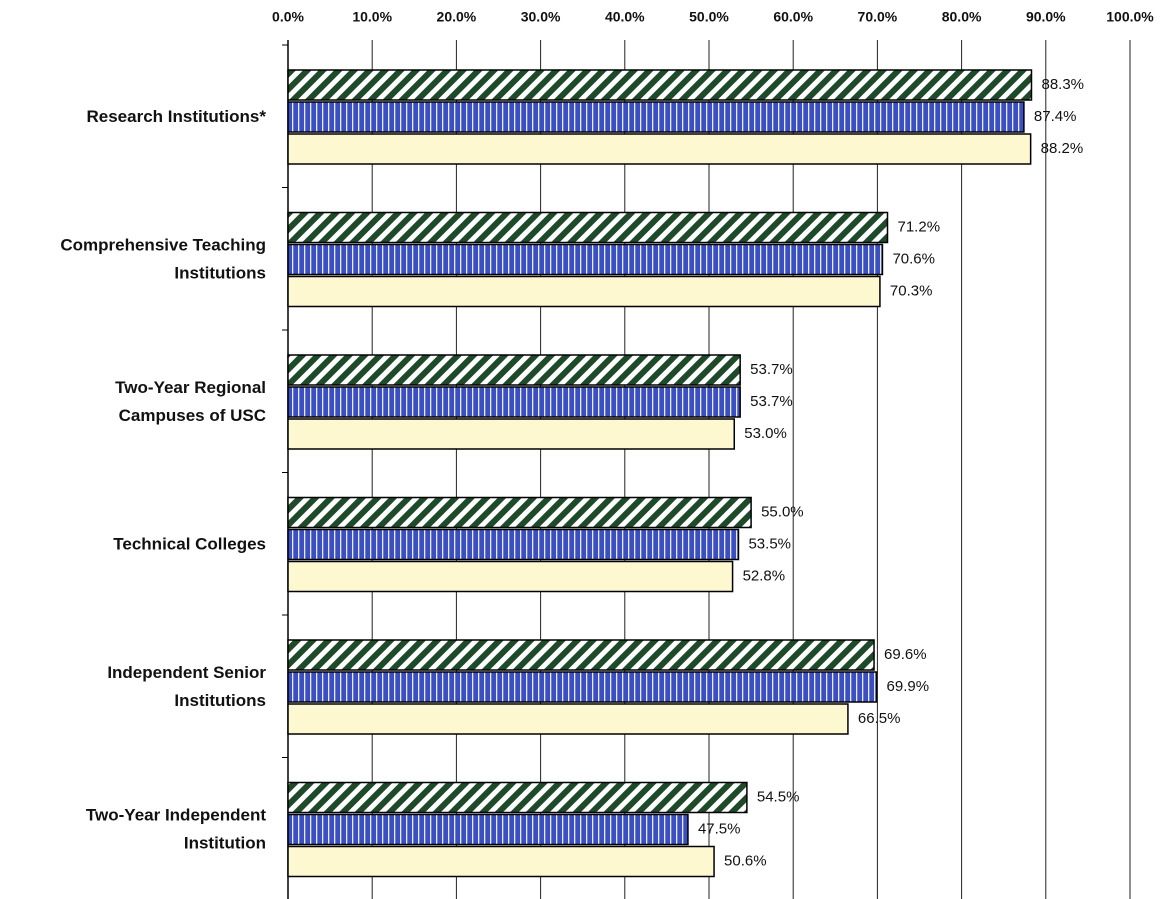 The height and width of the screenshot is (899, 1164). I want to click on x-tick-label: 100.0%, so click(1130, 17).